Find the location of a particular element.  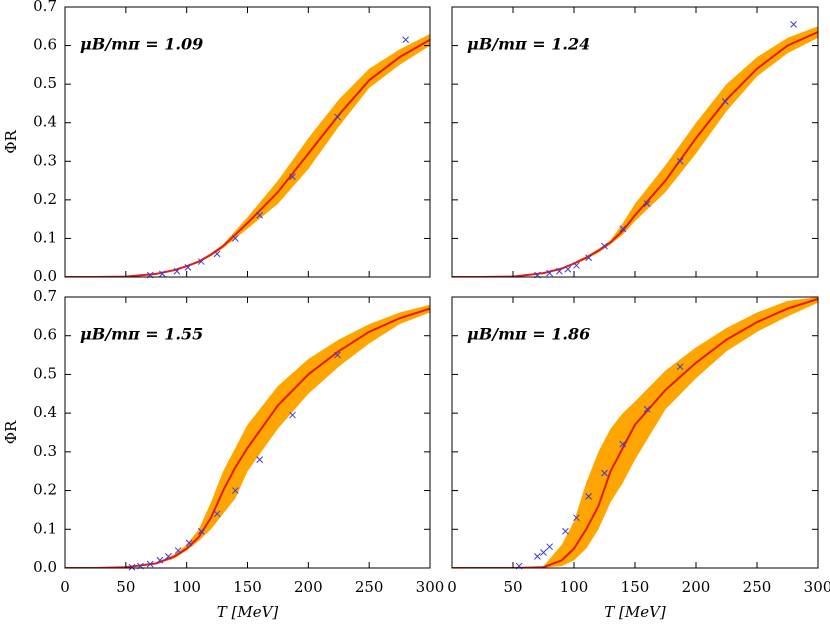

annotation: μB/mπ = 1.09 is located at coordinates (141, 44).